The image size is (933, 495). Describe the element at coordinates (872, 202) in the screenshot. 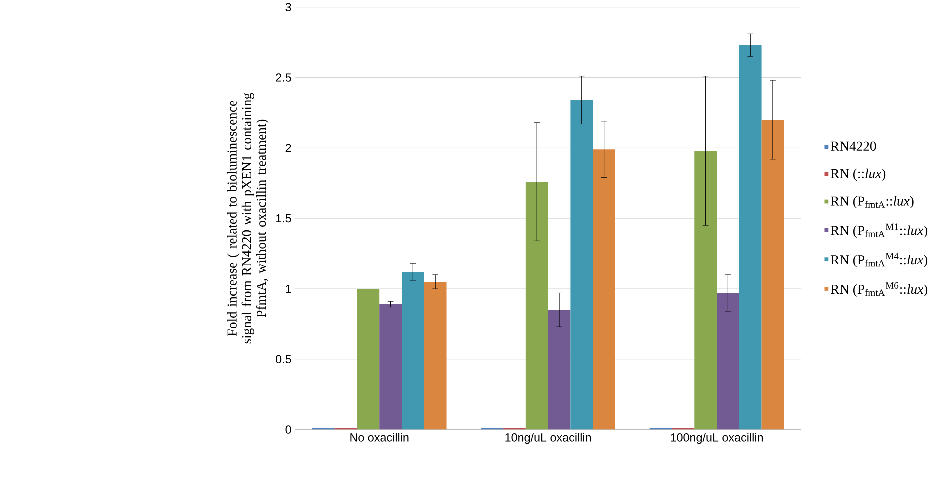

I see `legend-label: RN (P$_{fmtA}$::lux)` at that location.